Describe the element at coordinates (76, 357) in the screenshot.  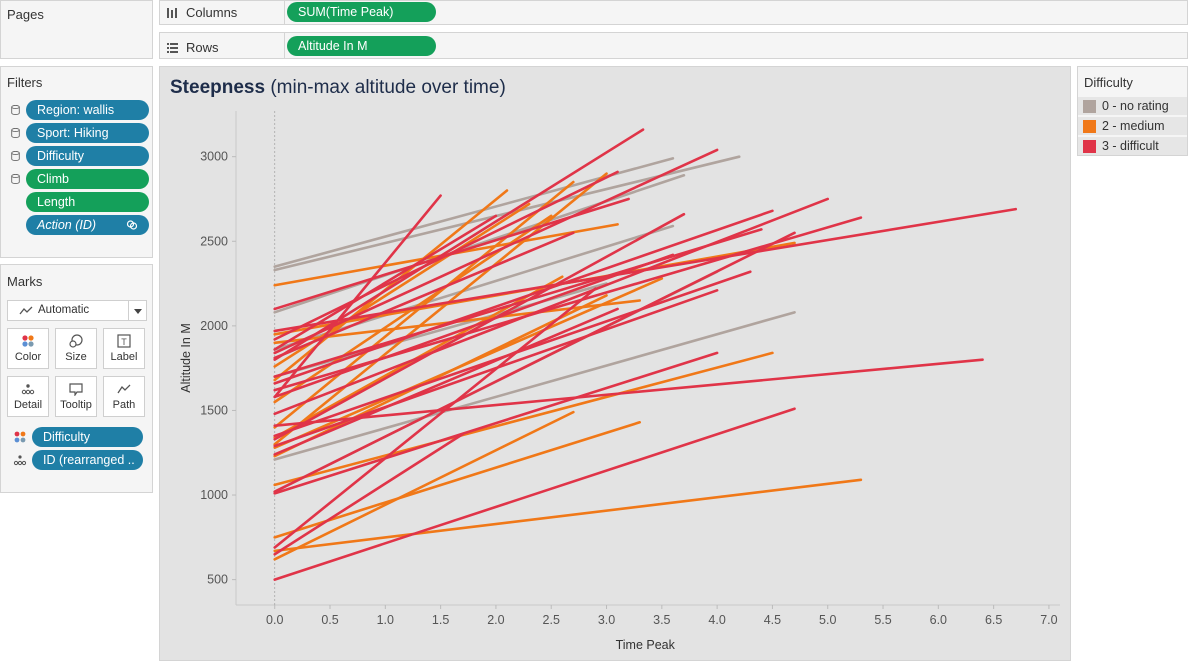
I see `mark-button-label: Size` at that location.